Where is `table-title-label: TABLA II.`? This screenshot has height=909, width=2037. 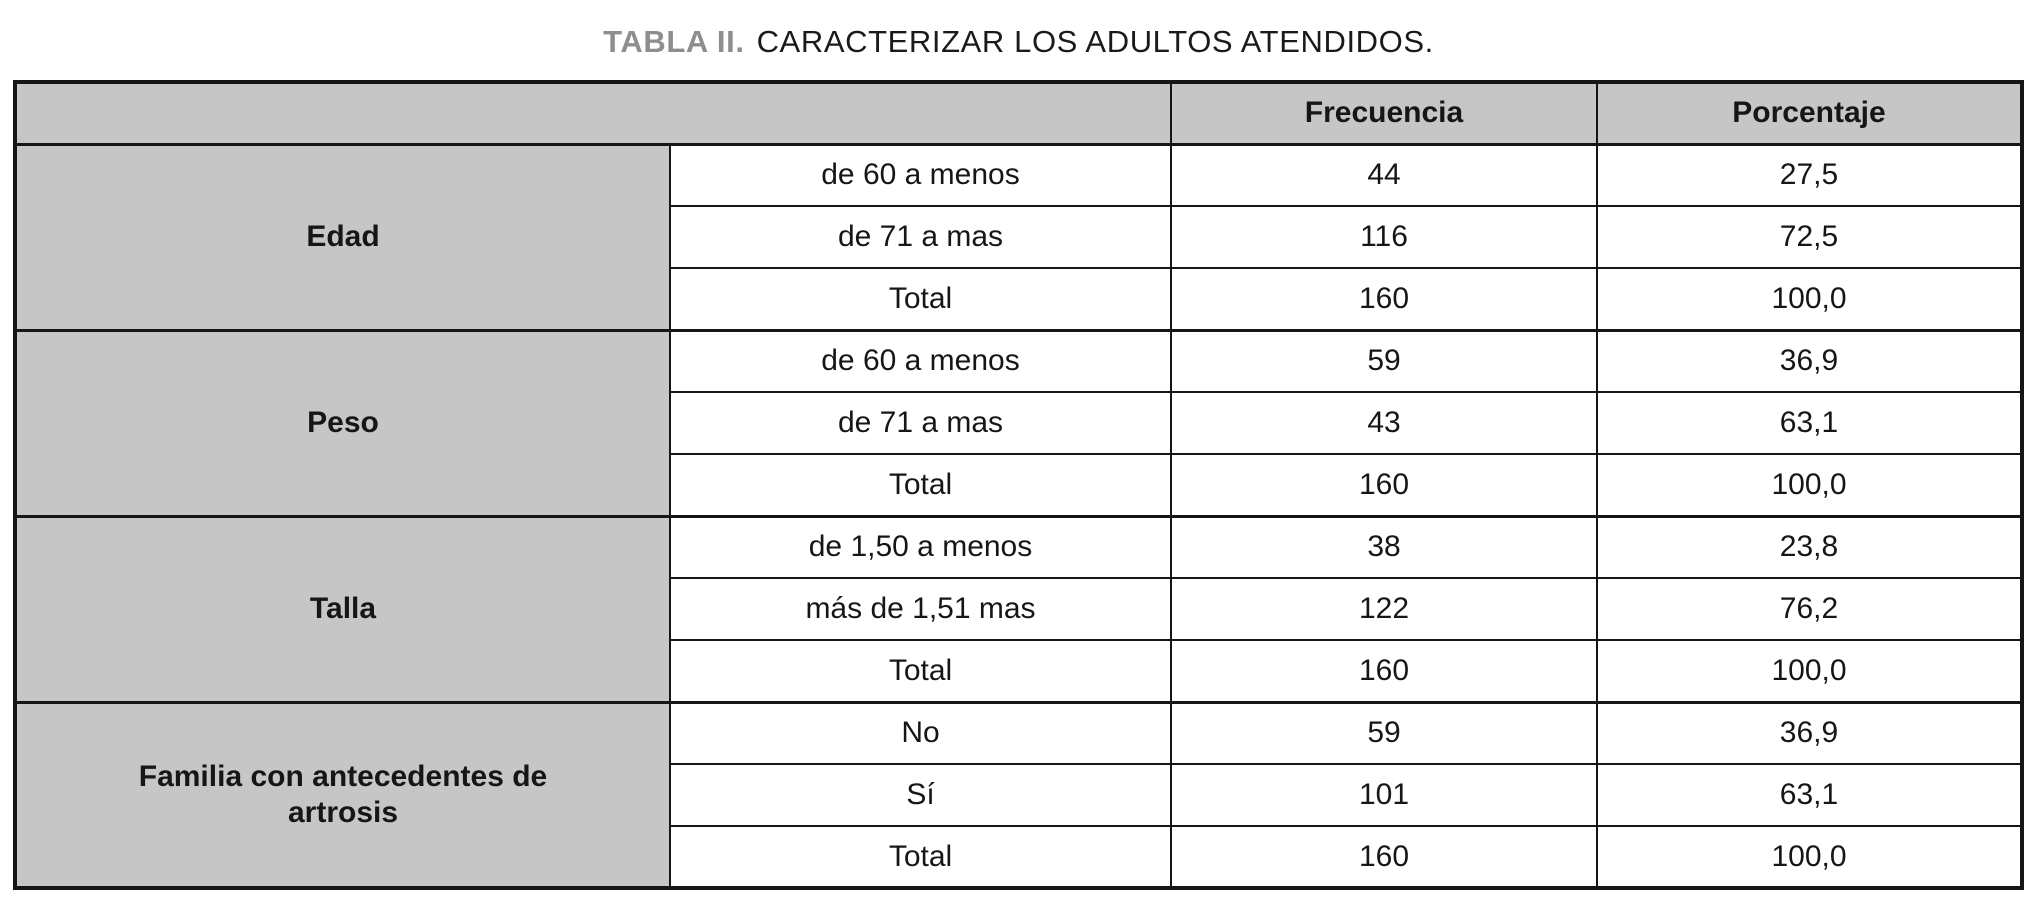 table-title-label: TABLA II. is located at coordinates (674, 41).